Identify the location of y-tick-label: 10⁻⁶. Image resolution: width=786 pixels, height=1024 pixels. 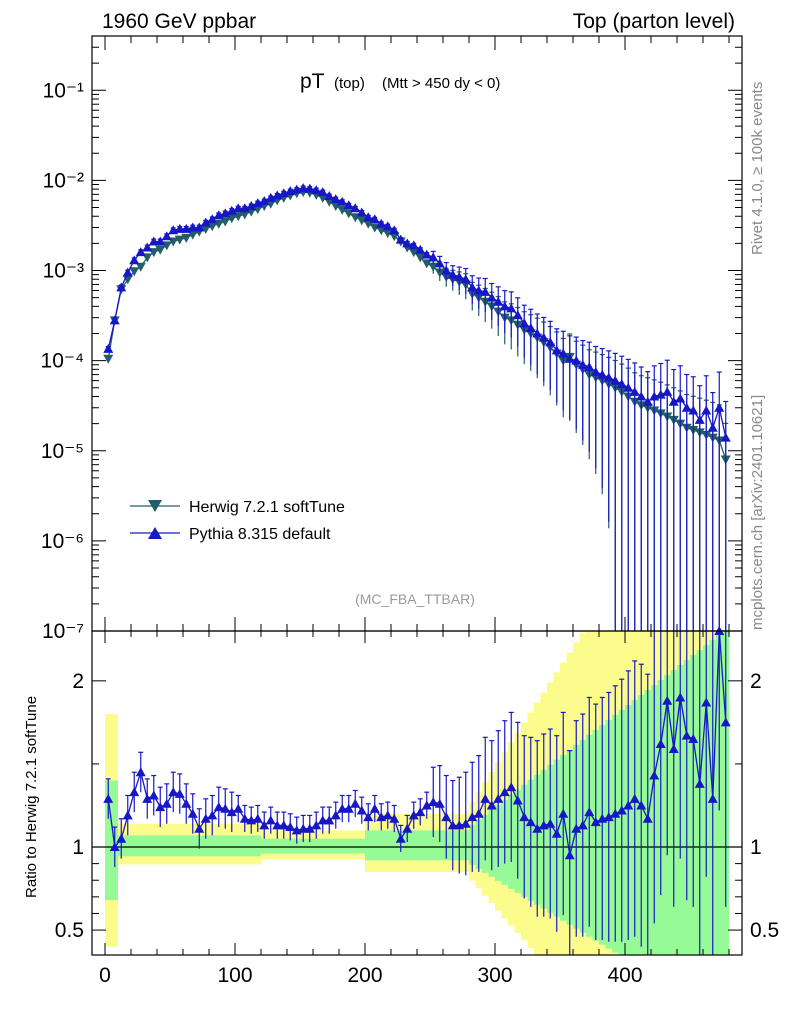
(62, 541).